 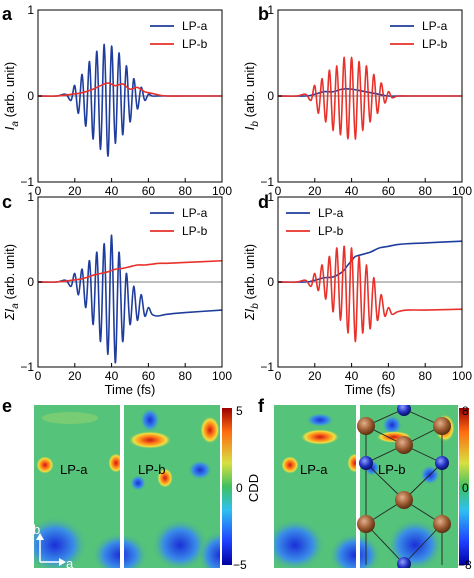 What do you see at coordinates (239, 411) in the screenshot?
I see `colorbar-e-max: 5` at bounding box center [239, 411].